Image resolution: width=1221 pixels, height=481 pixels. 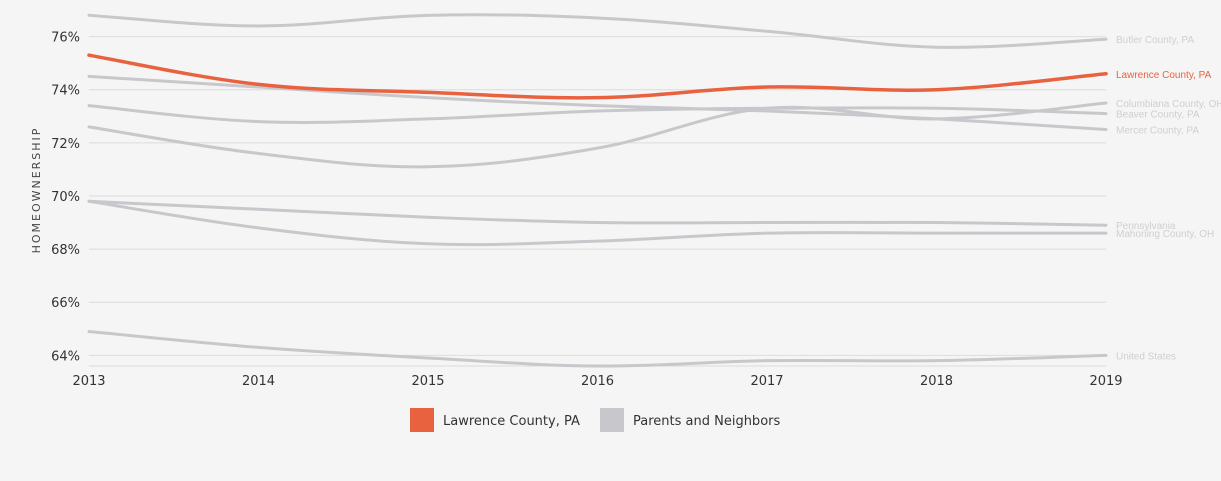 I want to click on series-line-mercer-county-pa, so click(x=597, y=103).